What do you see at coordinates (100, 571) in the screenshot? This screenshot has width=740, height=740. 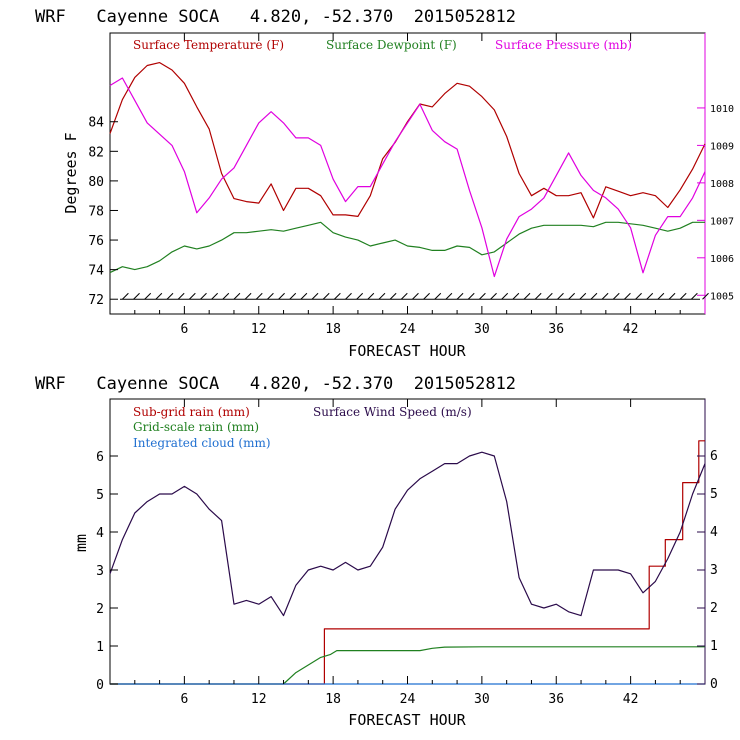 I see `y-tick-label: 3` at bounding box center [100, 571].